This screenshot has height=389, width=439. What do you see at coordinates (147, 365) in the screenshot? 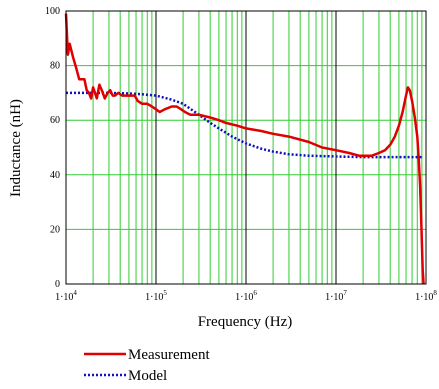
I see `legend: Measurement Model` at bounding box center [147, 365].